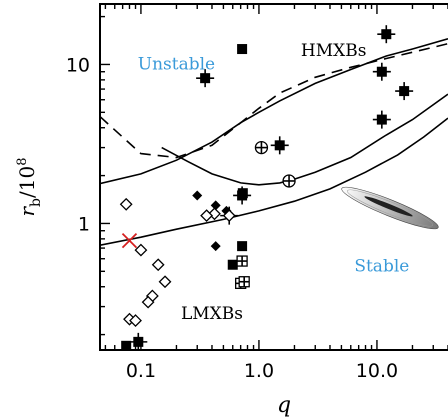 The image size is (448, 418). Describe the element at coordinates (176, 64) in the screenshot. I see `annotation-unstable: Unstable` at that location.